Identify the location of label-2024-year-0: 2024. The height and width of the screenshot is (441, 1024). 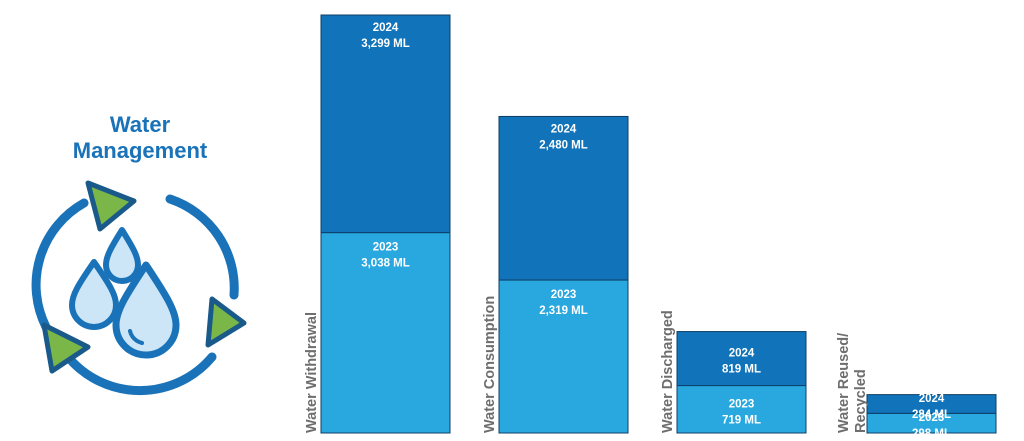
(386, 28).